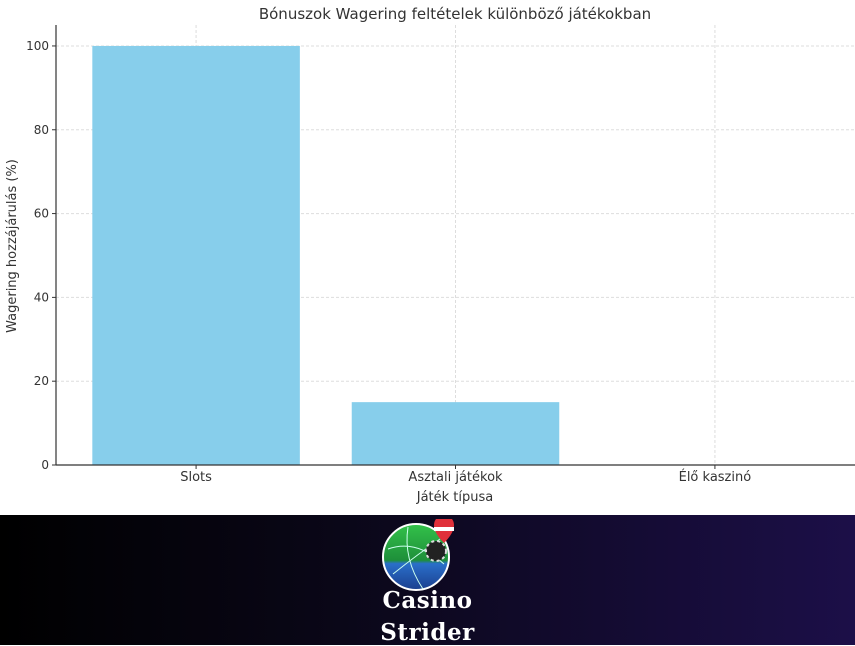  I want to click on y-tick-label: 20, so click(41, 381).